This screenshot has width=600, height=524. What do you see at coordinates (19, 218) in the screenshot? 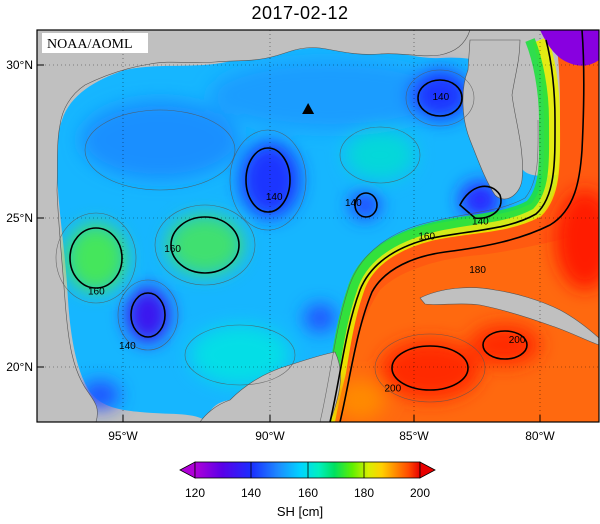
I see `lat-label-25n: 25°N` at bounding box center [19, 218].